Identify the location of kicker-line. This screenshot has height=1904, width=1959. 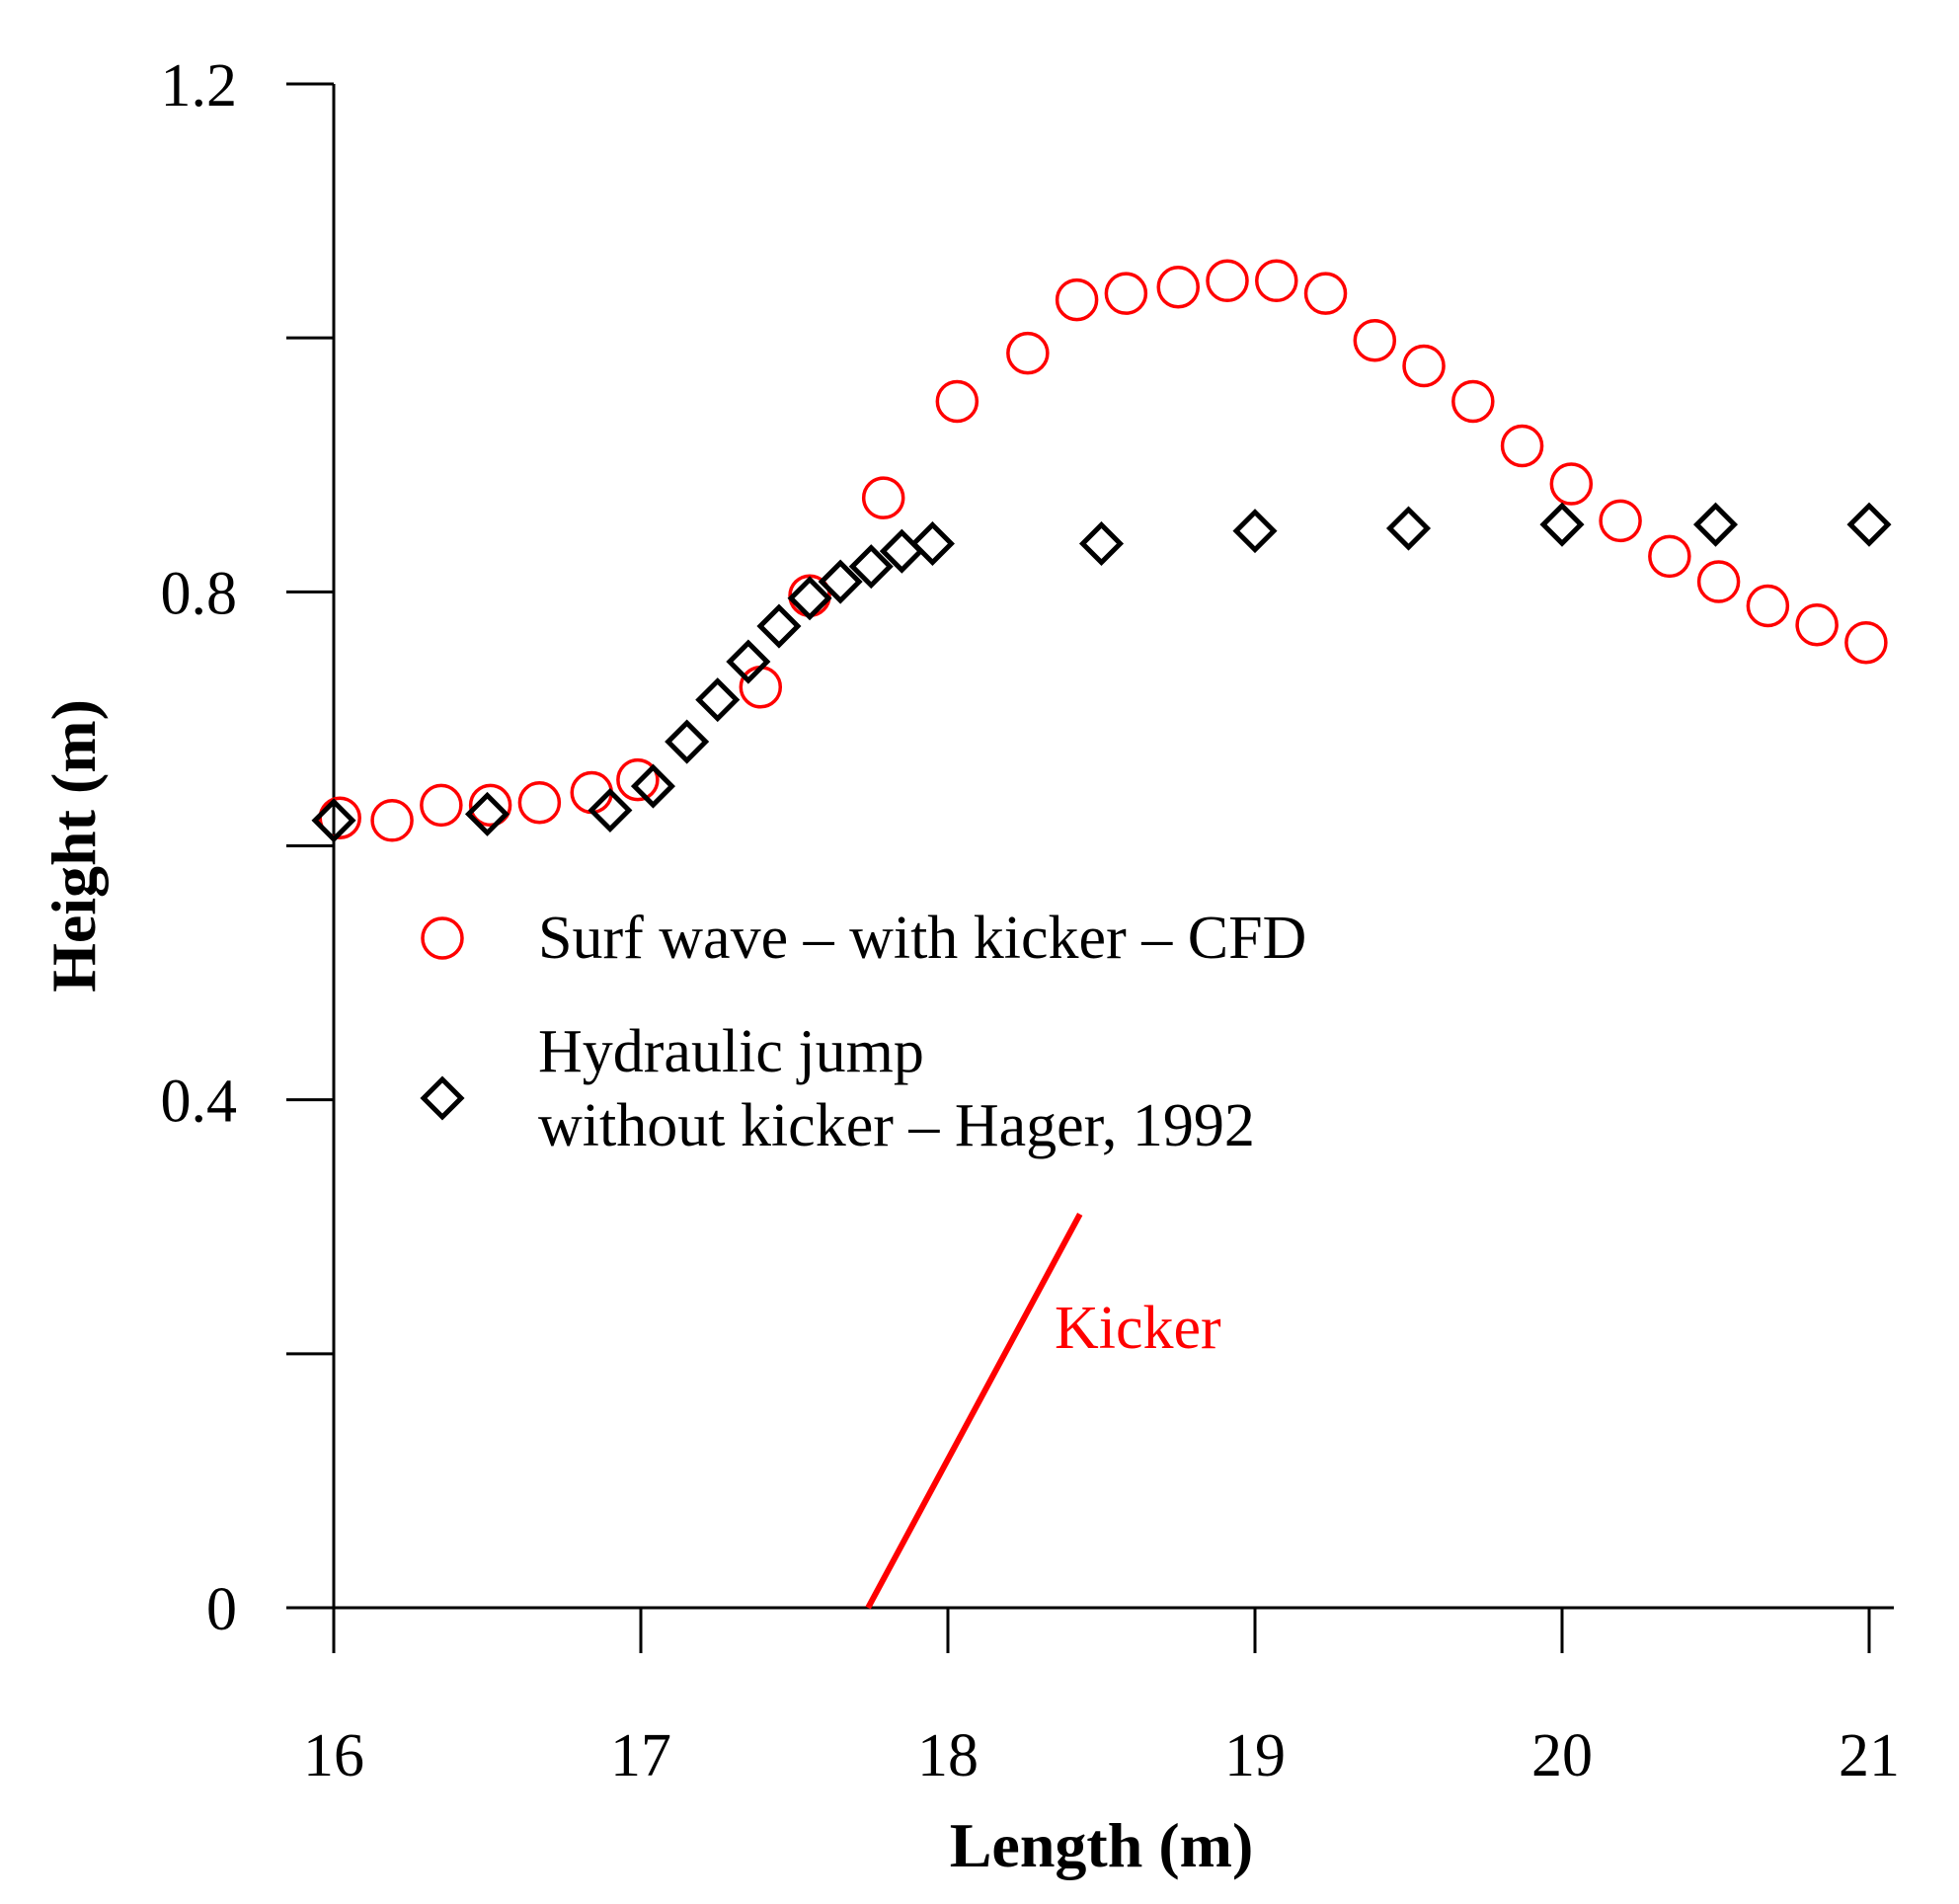
(974, 1411).